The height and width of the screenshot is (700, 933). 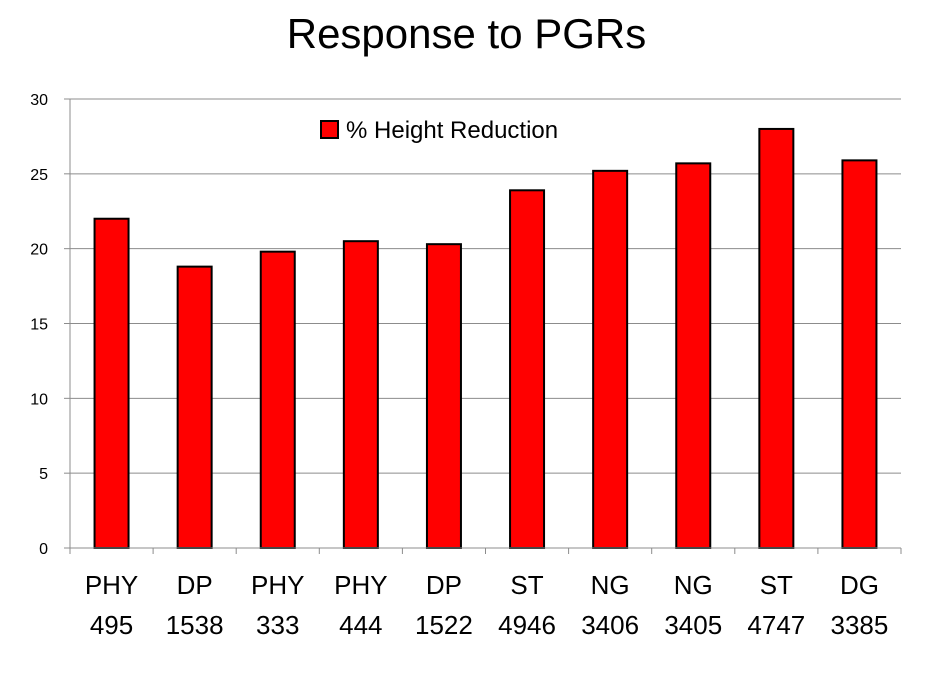 What do you see at coordinates (43, 549) in the screenshot?
I see `y-tick-label: 0` at bounding box center [43, 549].